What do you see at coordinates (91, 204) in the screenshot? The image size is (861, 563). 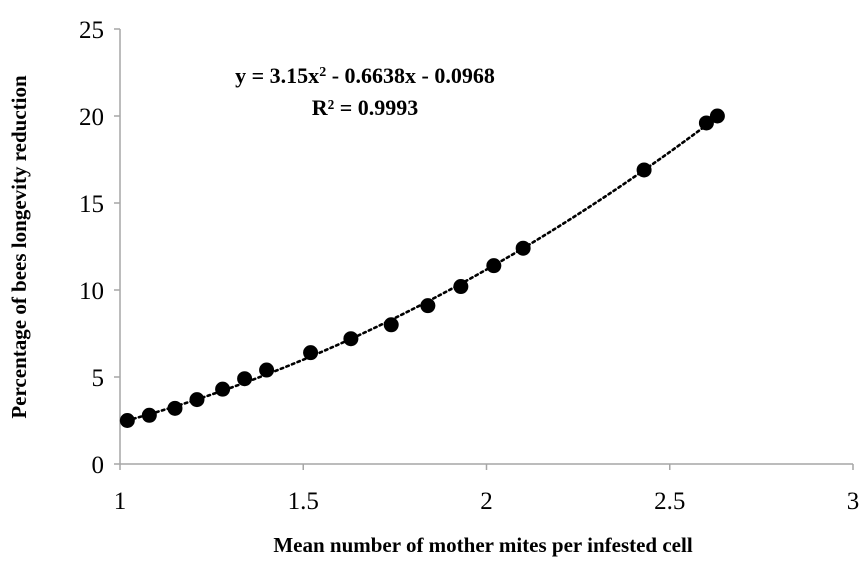 I see `y-tick-label: 15` at bounding box center [91, 204].